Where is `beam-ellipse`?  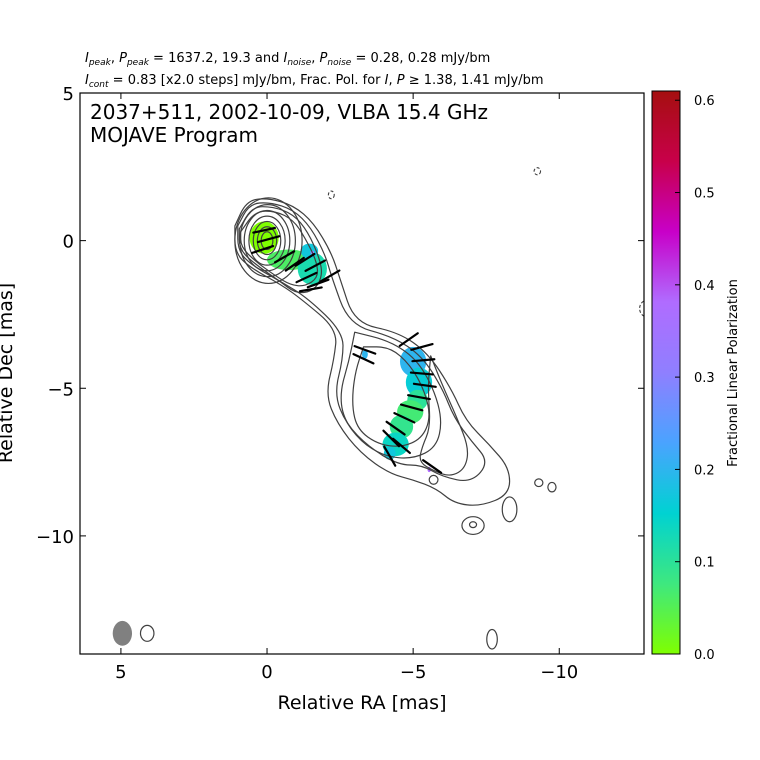
beam-ellipse is located at coordinates (122, 633).